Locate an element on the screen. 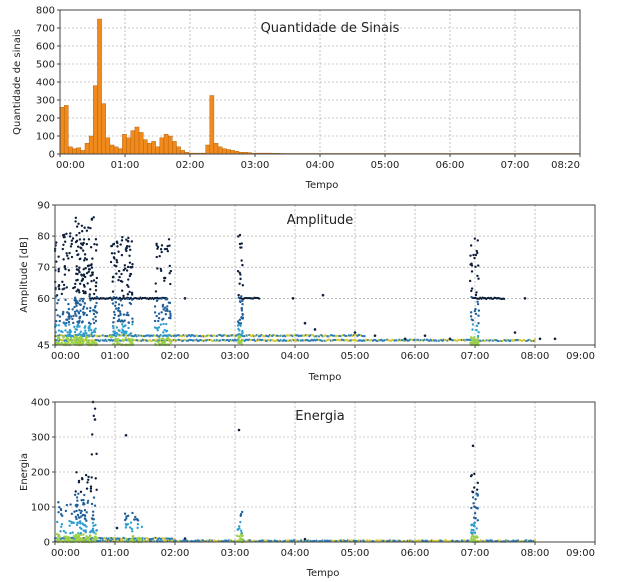  y-axis-ticks: 0 100 200 300 400 500 600 700 800 is located at coordinates (48, 83).